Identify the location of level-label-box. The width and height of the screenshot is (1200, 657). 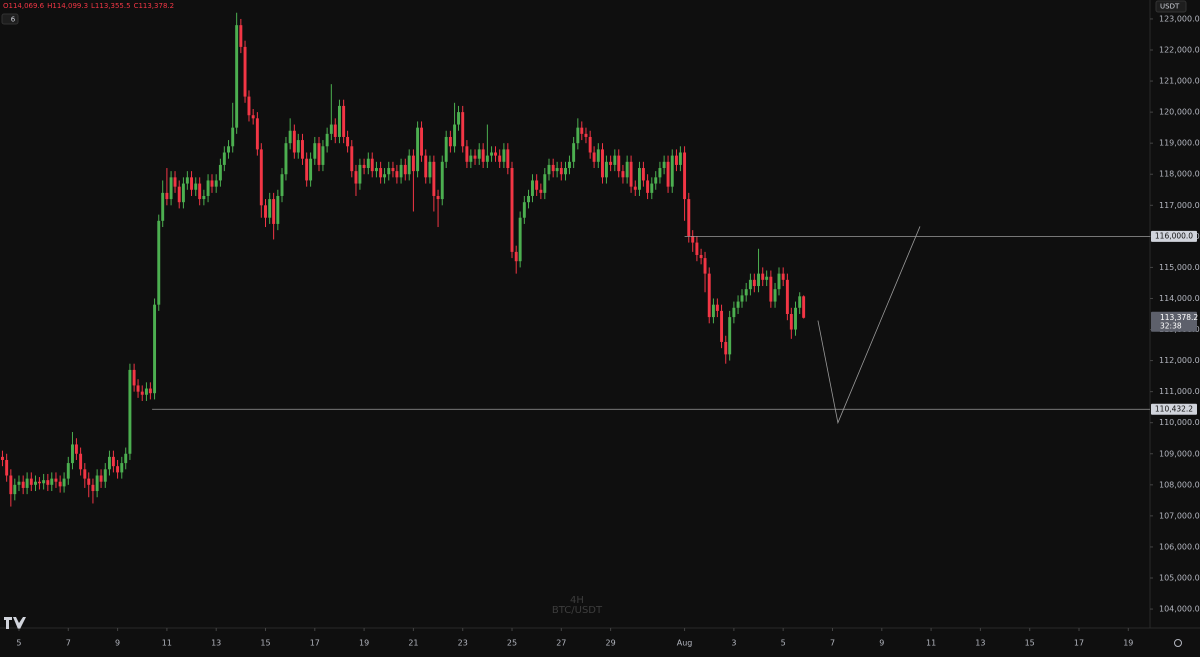
(1174, 236).